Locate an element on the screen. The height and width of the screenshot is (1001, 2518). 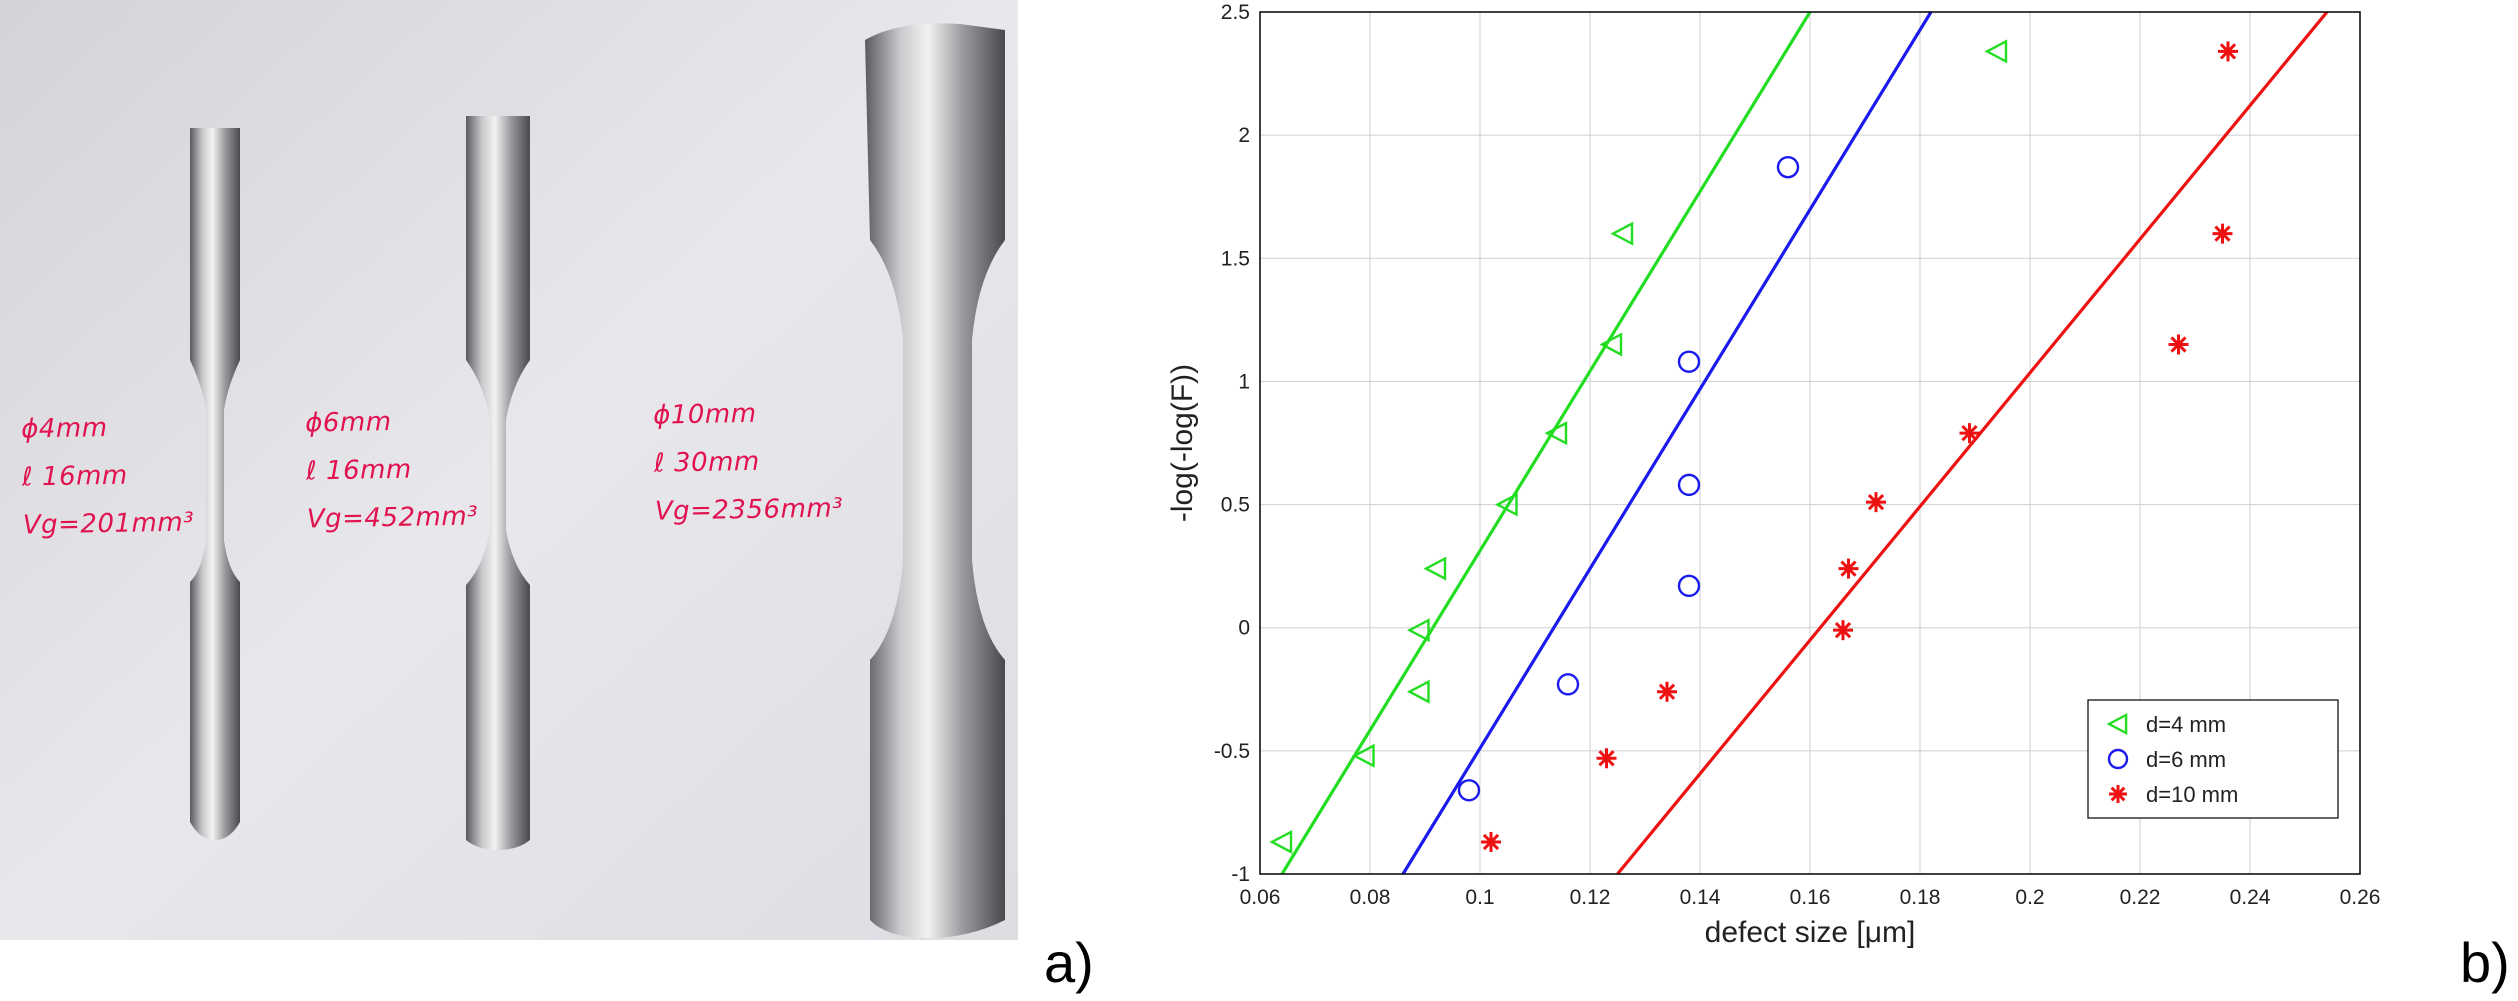
y-tick-label: -1 is located at coordinates (1240, 874).